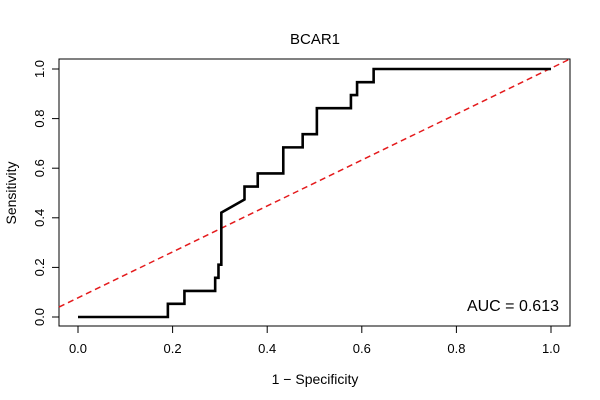  Describe the element at coordinates (39, 218) in the screenshot. I see `y-tick-label: 0.4` at that location.